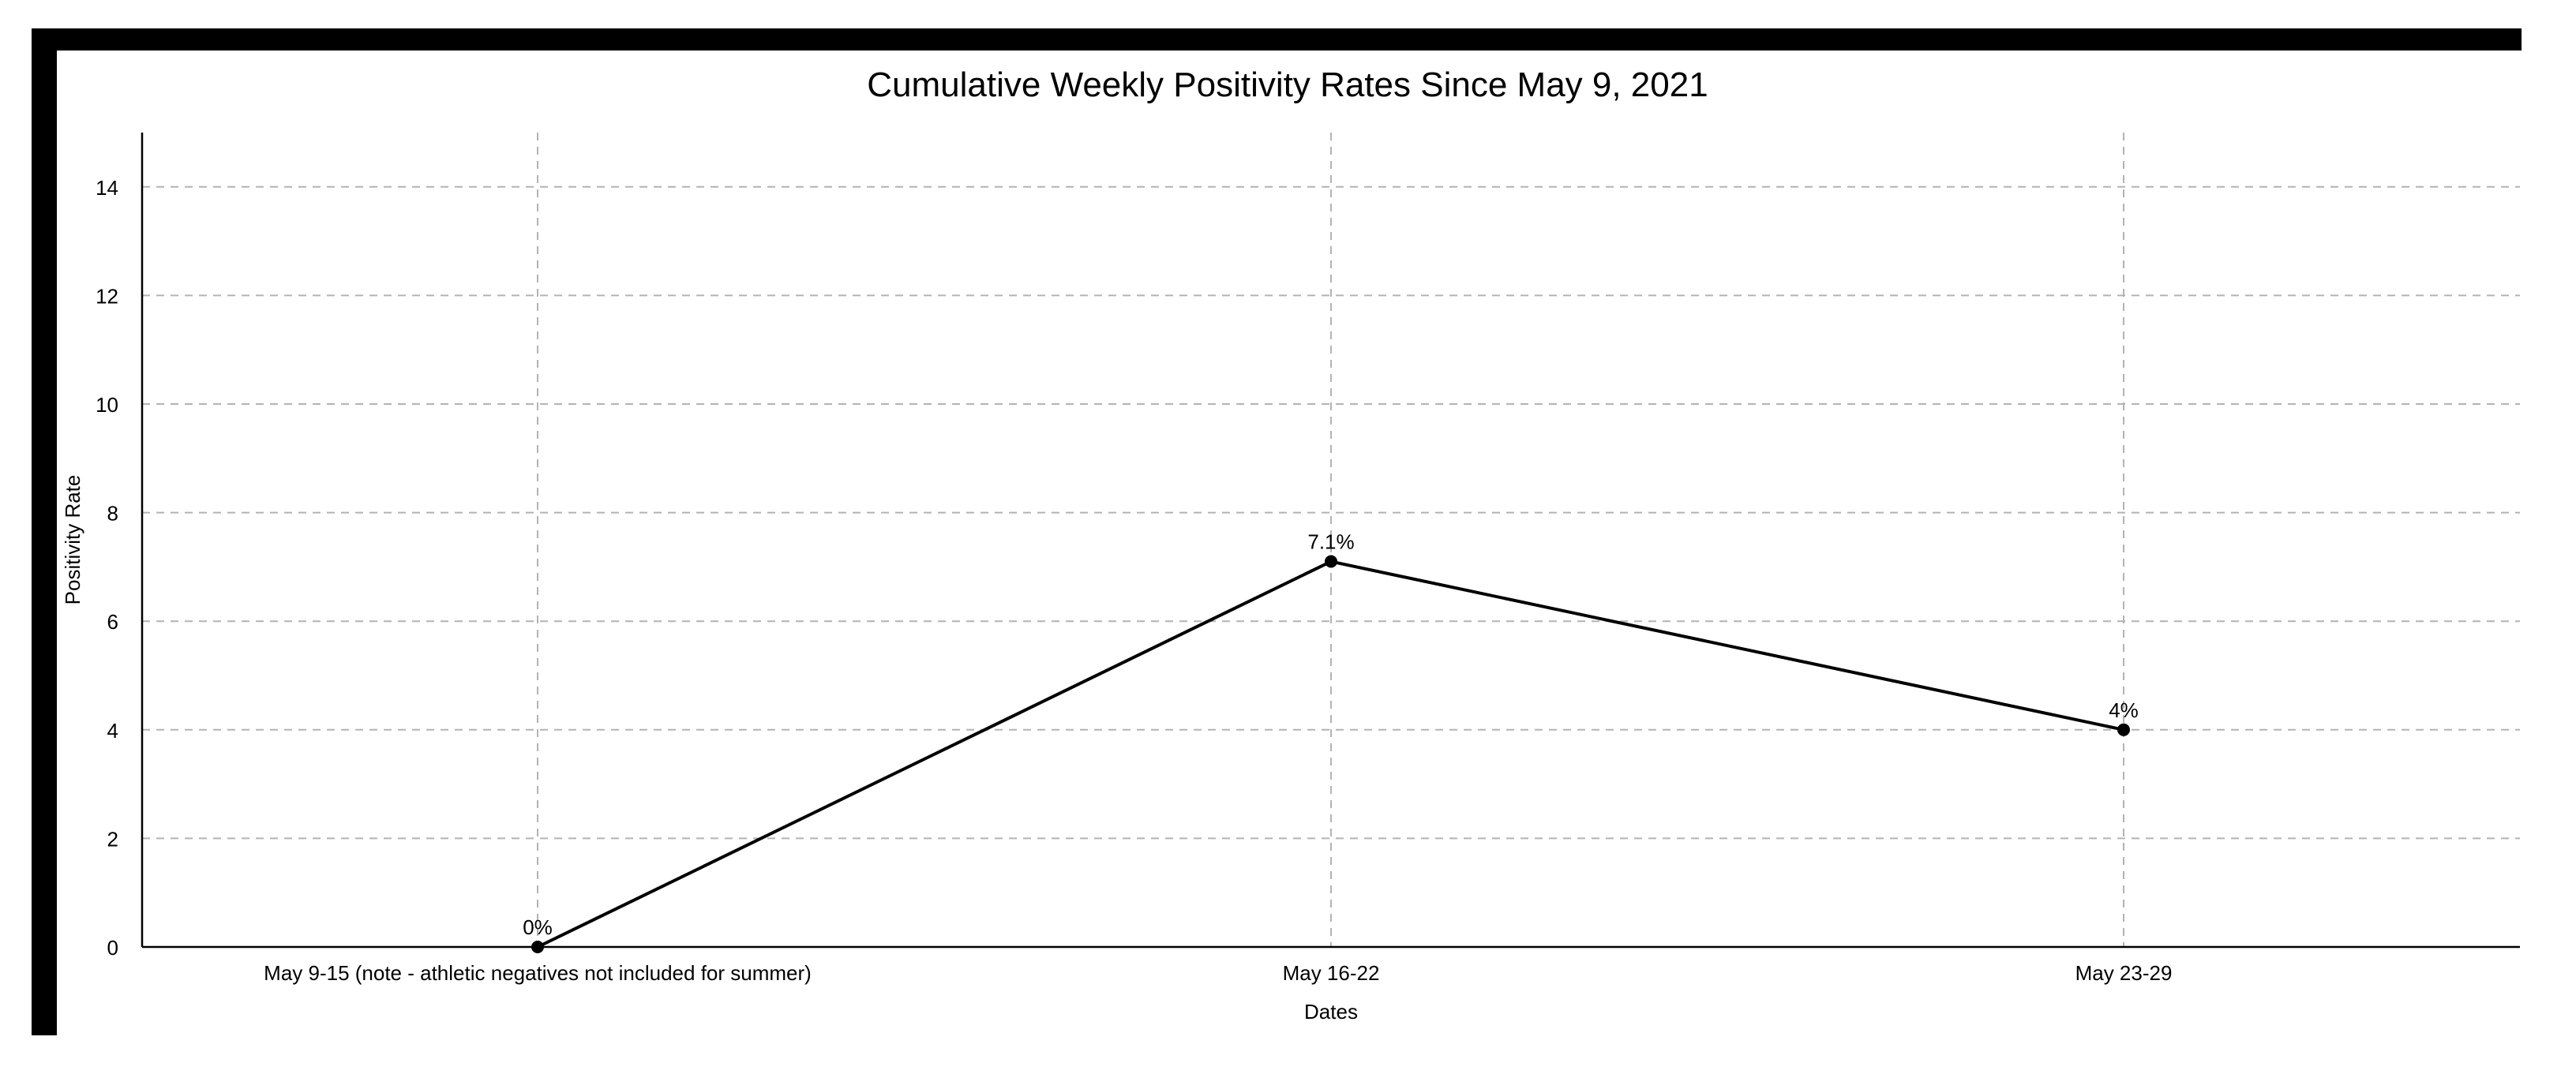  What do you see at coordinates (2124, 710) in the screenshot?
I see `data-label: 4%` at bounding box center [2124, 710].